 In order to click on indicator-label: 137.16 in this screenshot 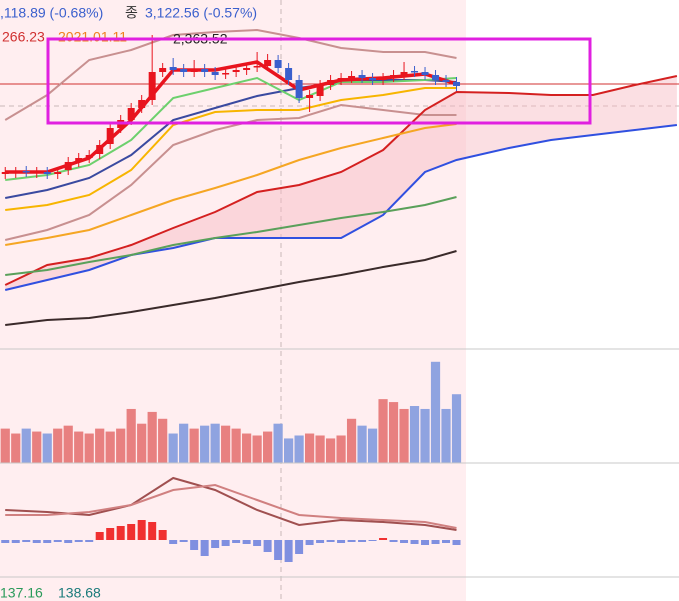, I will do `click(21, 593)`.